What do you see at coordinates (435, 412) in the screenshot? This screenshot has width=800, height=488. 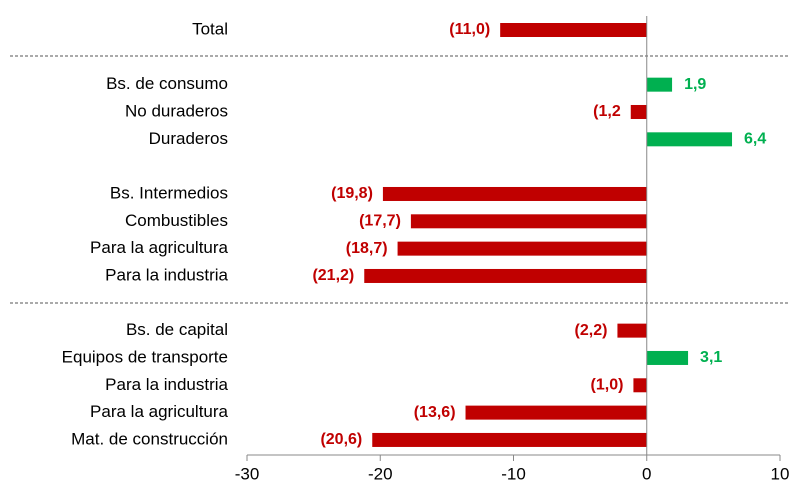 I see `value-label: (13,6)` at bounding box center [435, 412].